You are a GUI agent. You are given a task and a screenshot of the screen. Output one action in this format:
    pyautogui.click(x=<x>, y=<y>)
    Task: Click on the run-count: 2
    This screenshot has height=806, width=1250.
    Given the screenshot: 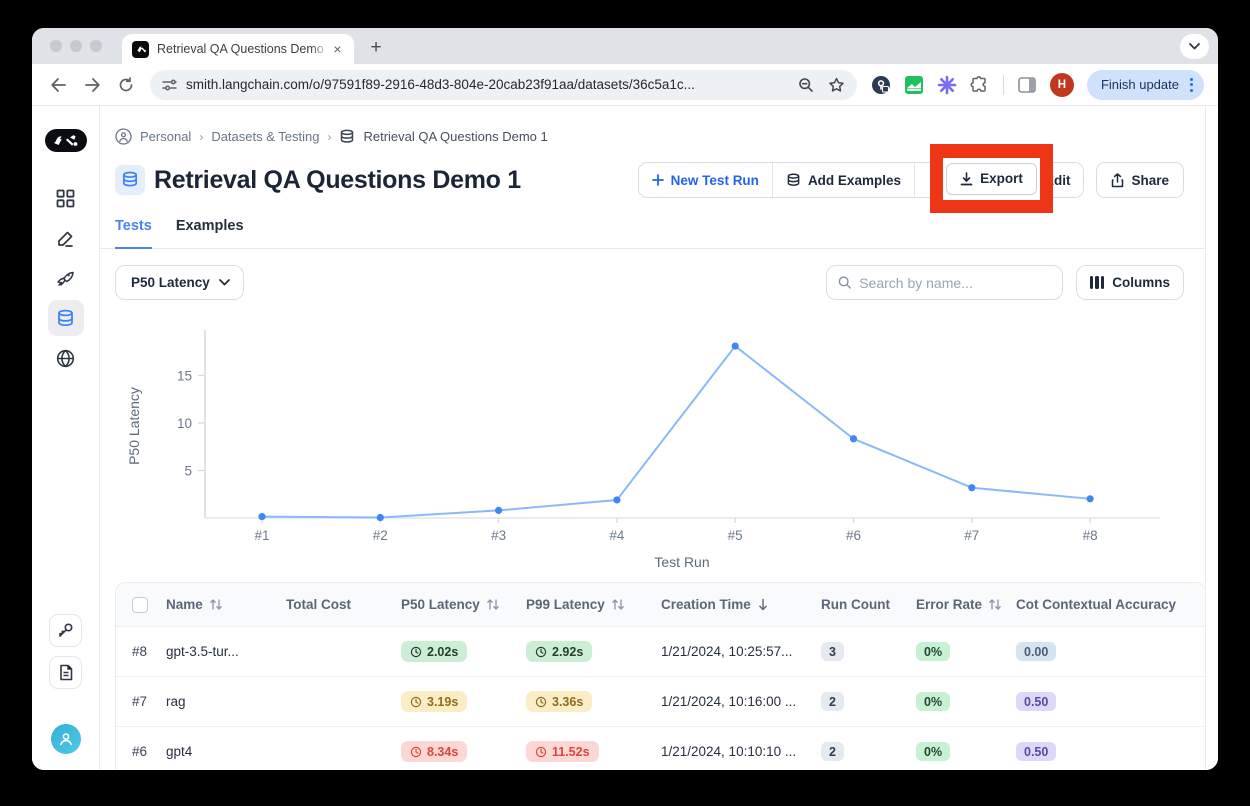 What is the action you would take?
    pyautogui.click(x=868, y=701)
    